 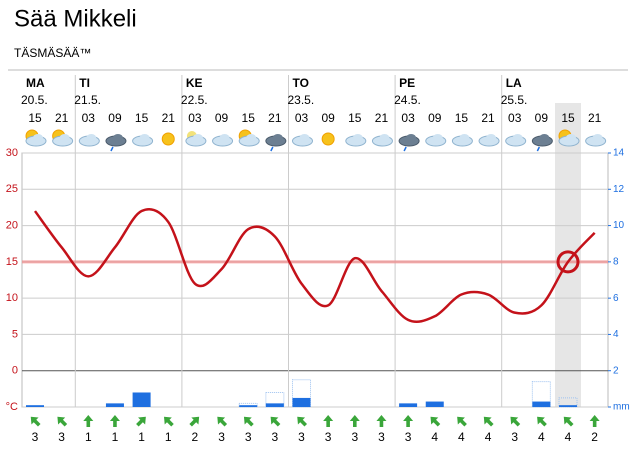 What do you see at coordinates (12, 225) in the screenshot?
I see `y-tick-label: 20` at bounding box center [12, 225].